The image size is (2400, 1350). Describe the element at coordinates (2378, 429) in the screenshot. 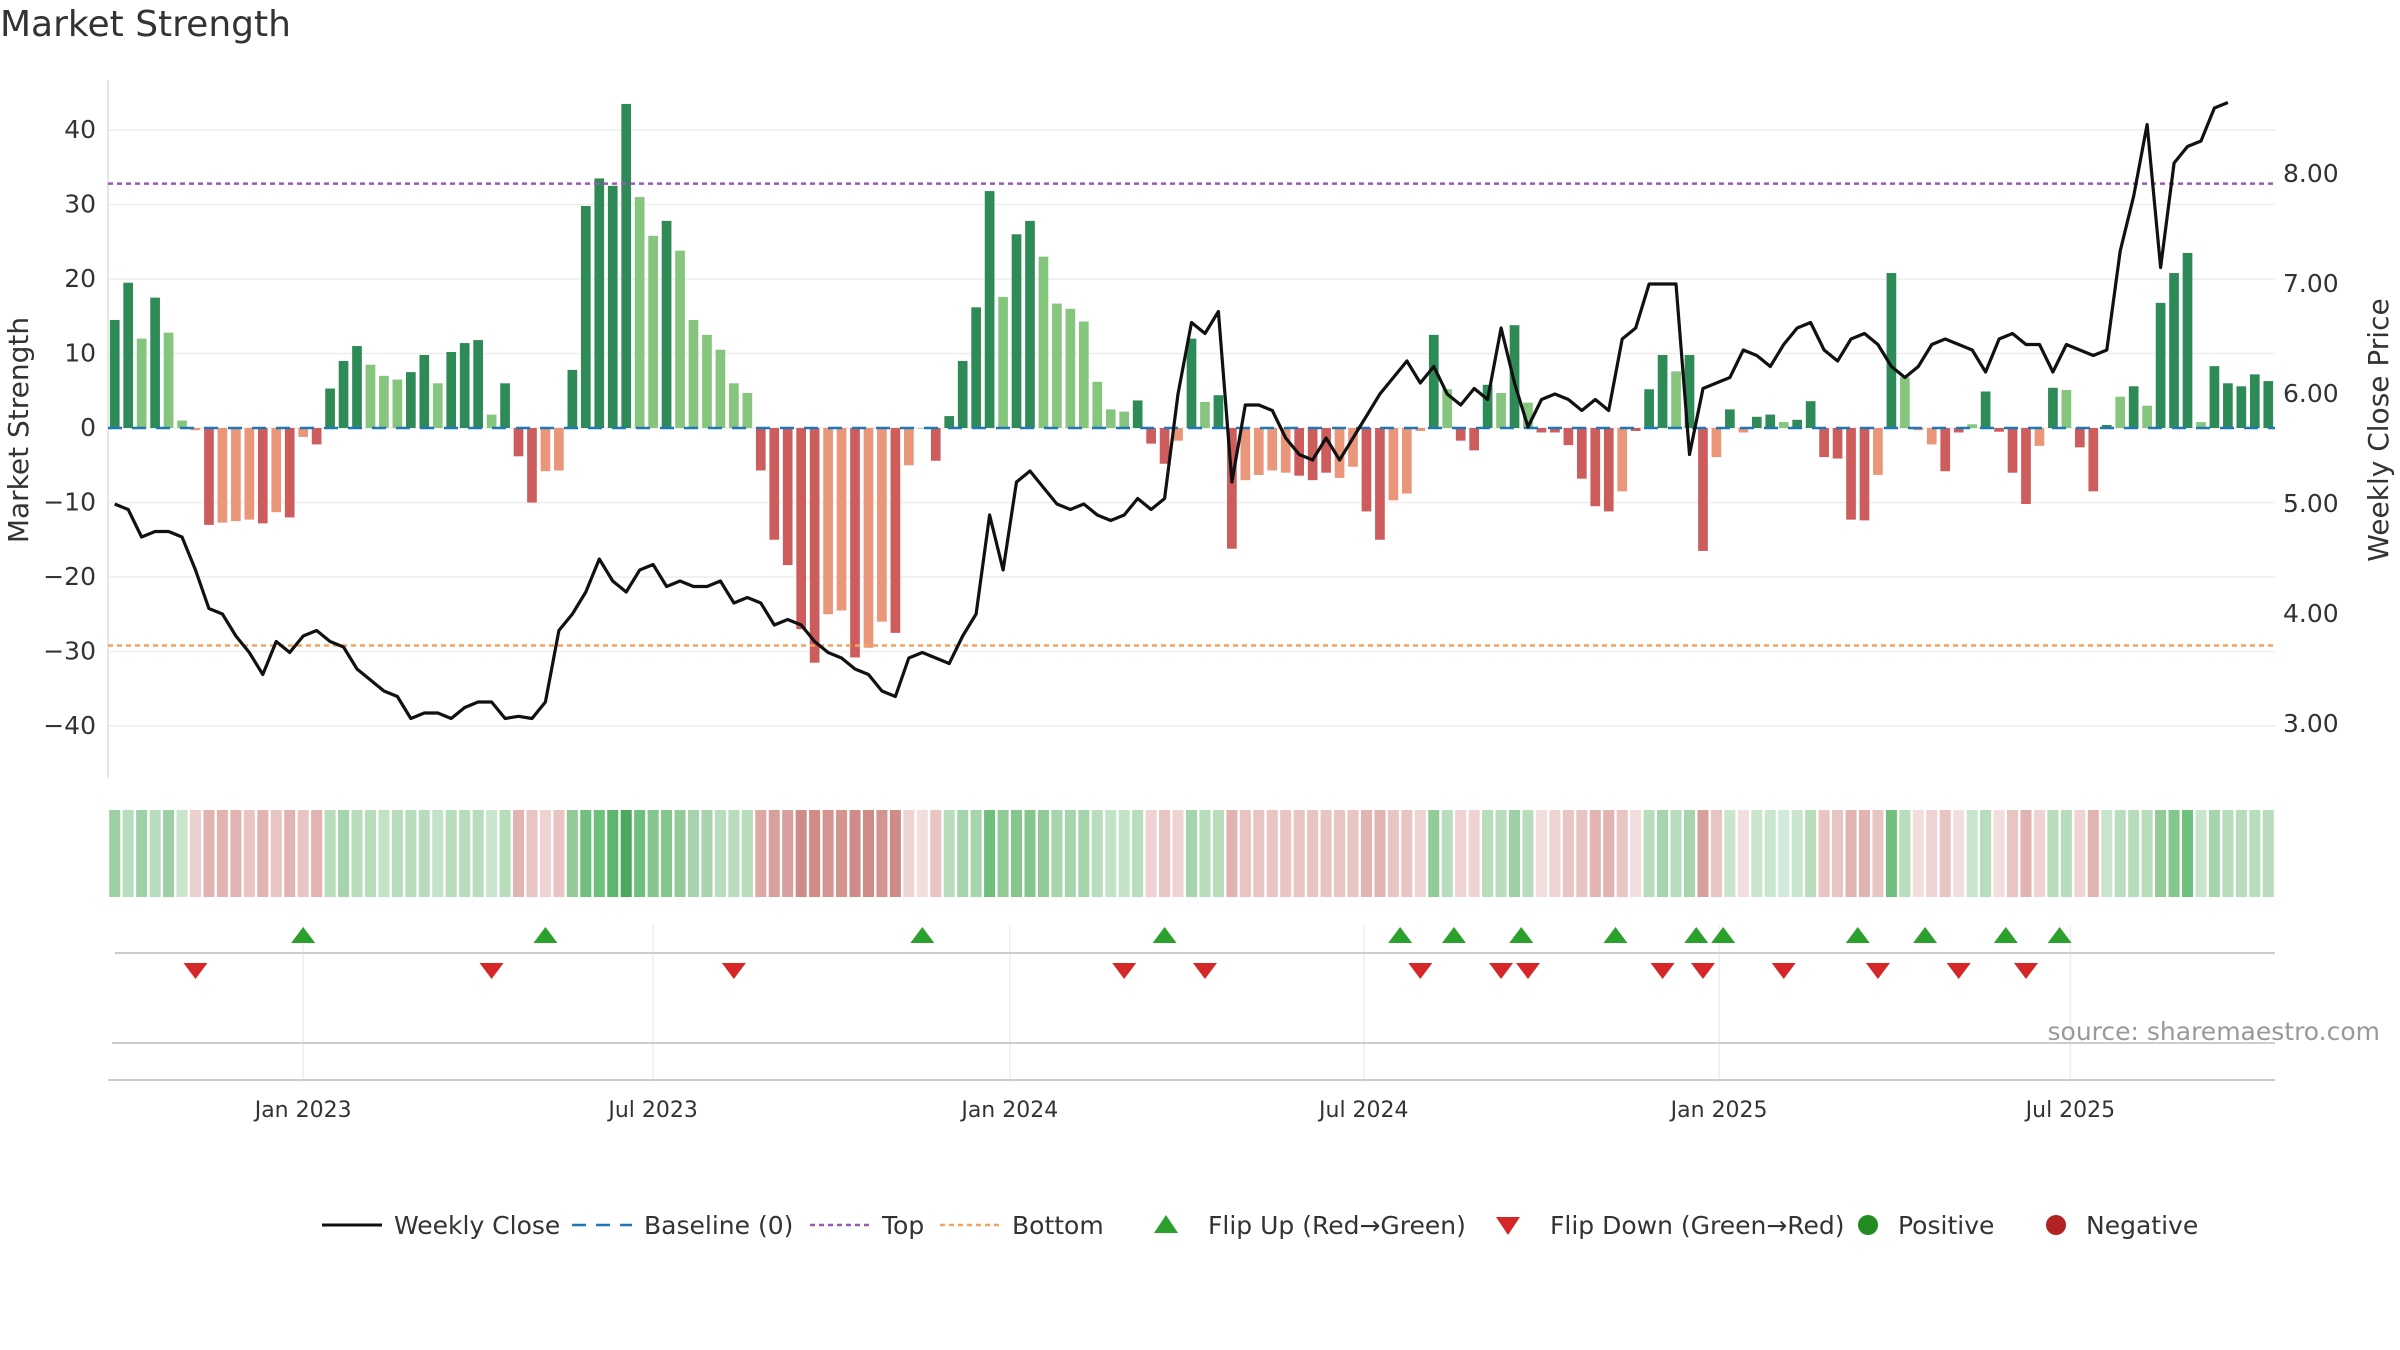

I see `y2-axis-title: Weekly Close Price` at that location.